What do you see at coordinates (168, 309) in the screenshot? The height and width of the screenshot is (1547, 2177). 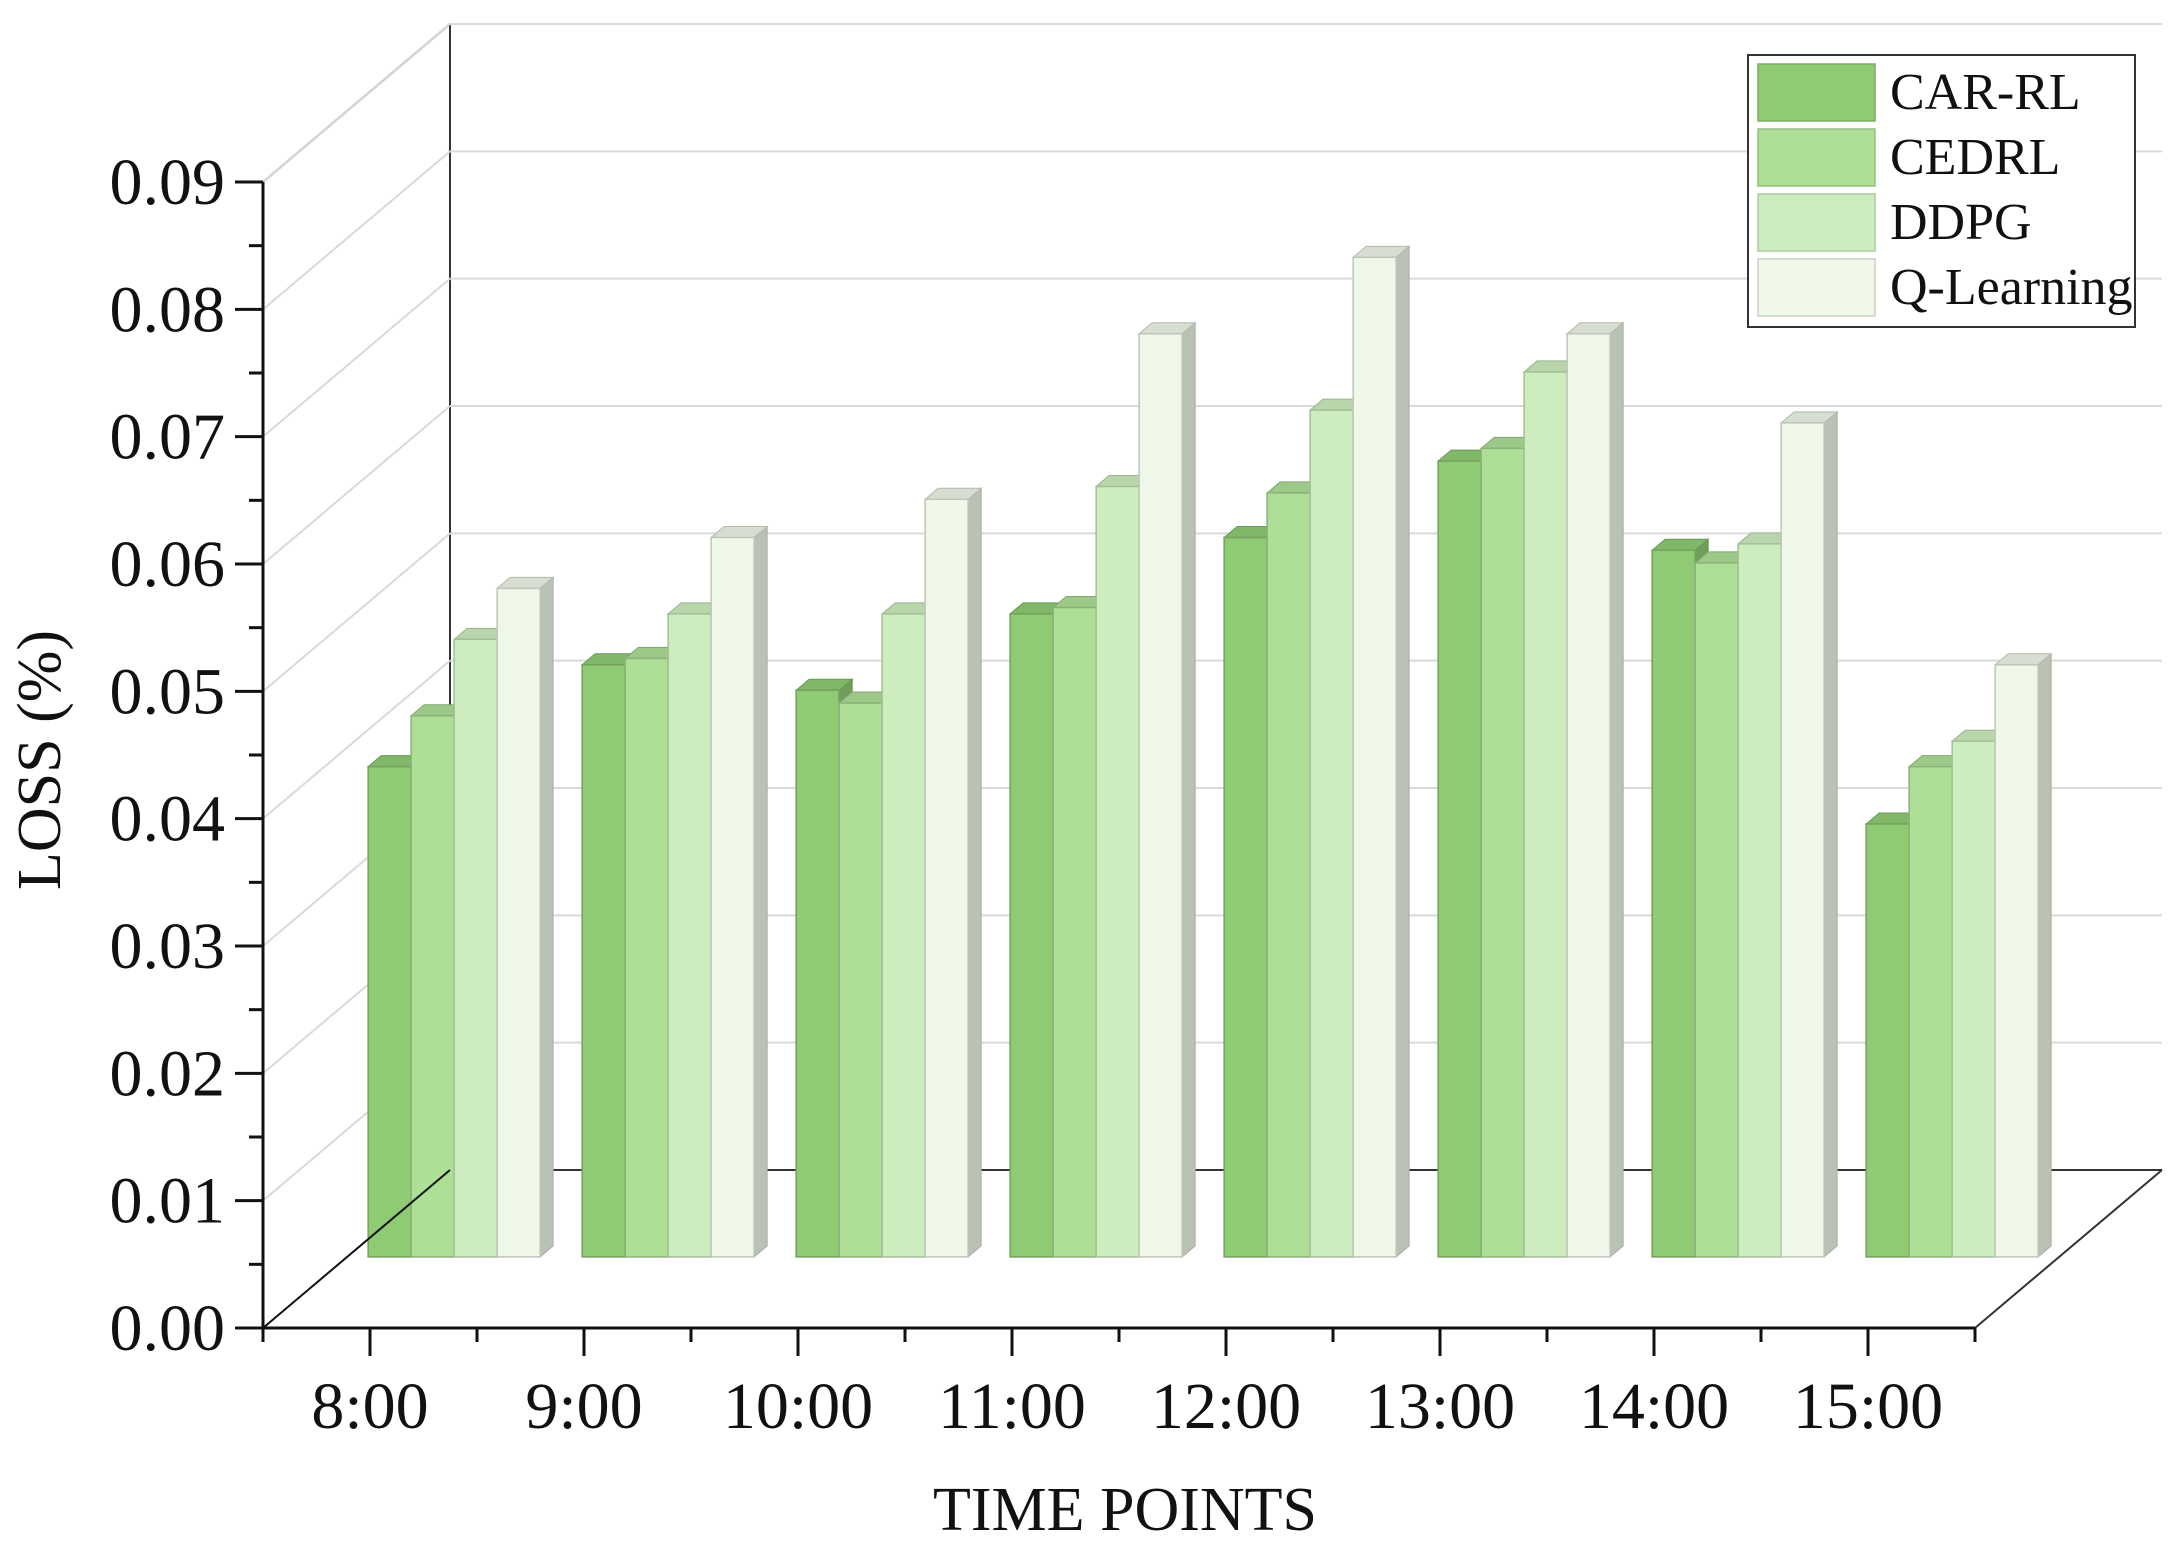 I see `y-tick-label: 0.08` at bounding box center [168, 309].